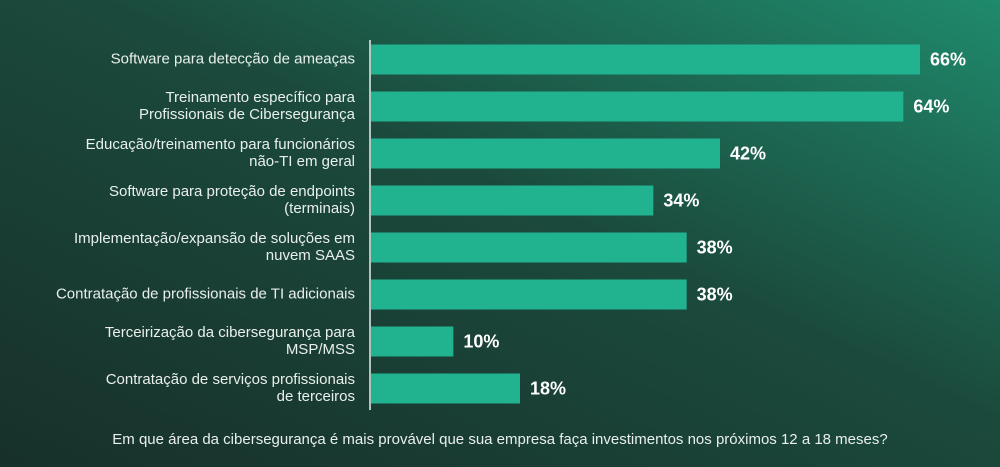 The image size is (1000, 467). I want to click on category-label-line: nuvem SAAS, so click(310, 255).